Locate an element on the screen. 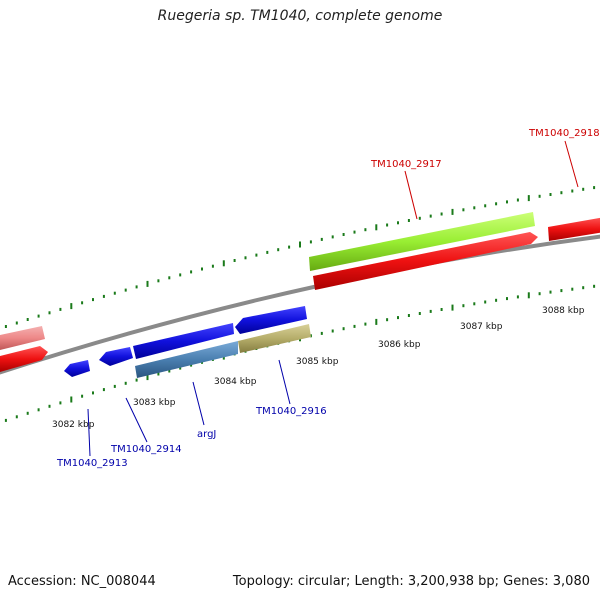 Image resolution: width=600 pixels, height=600 pixels. gene-argJ is located at coordinates (186, 359).